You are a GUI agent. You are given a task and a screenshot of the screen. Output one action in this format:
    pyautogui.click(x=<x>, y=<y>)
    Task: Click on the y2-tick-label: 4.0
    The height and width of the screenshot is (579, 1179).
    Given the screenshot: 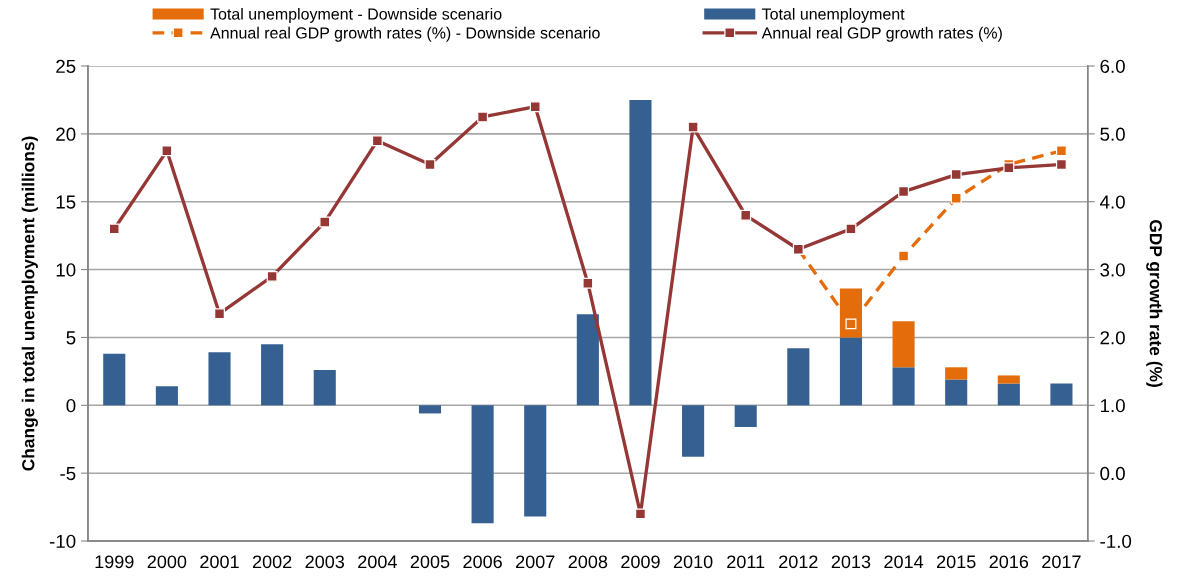 What is the action you would take?
    pyautogui.click(x=1112, y=202)
    